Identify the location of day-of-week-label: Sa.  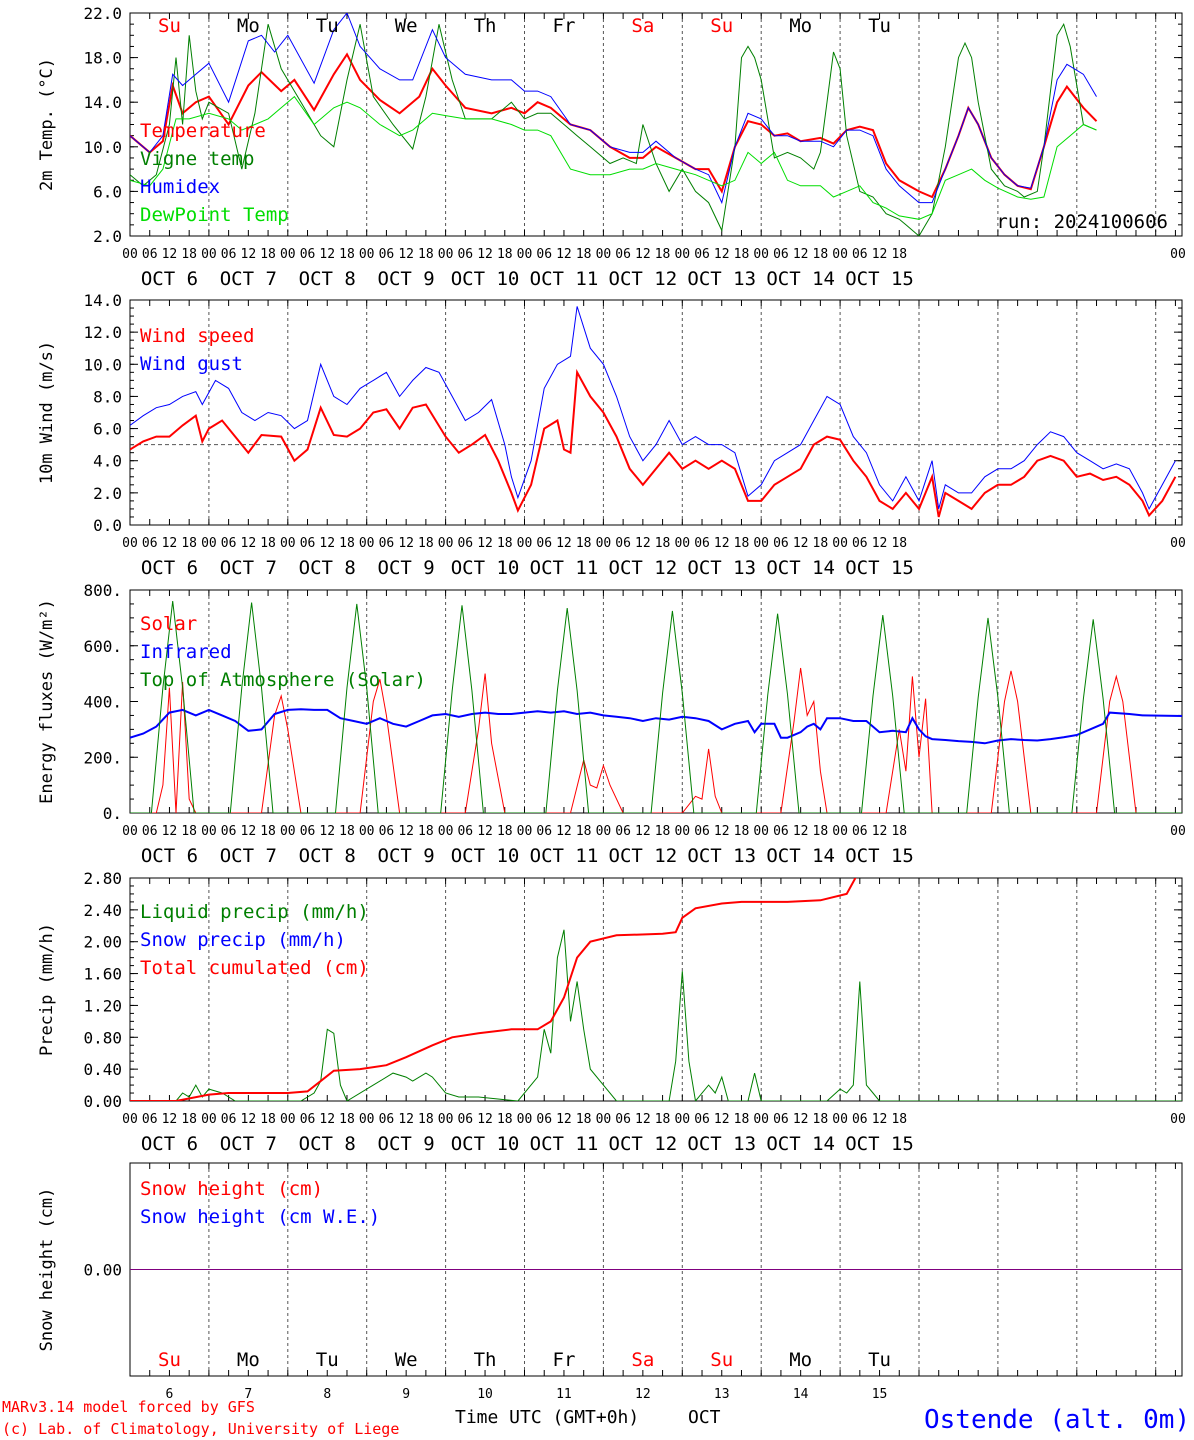
(642, 26).